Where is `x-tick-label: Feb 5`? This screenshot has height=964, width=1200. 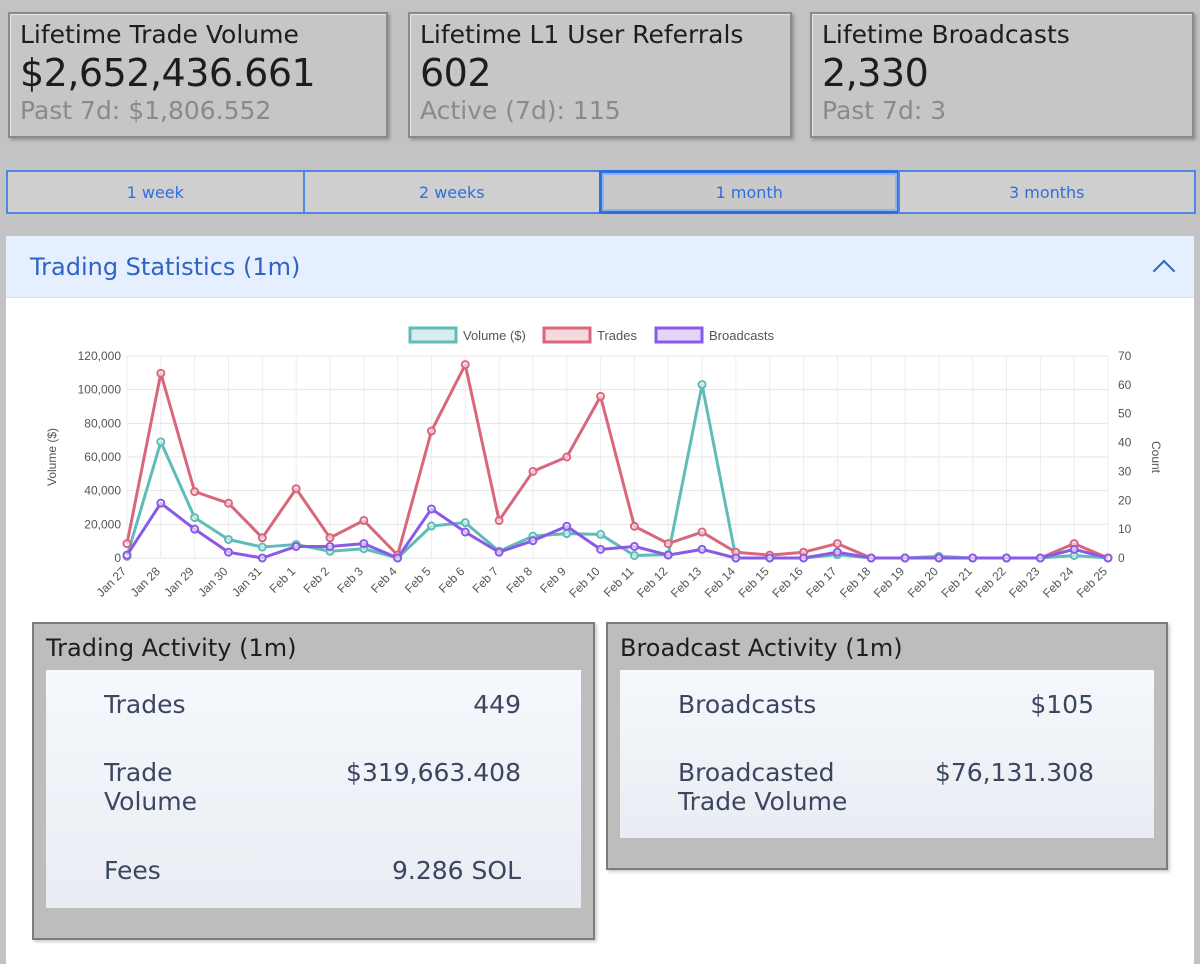
x-tick-label: Feb 5 is located at coordinates (418, 580).